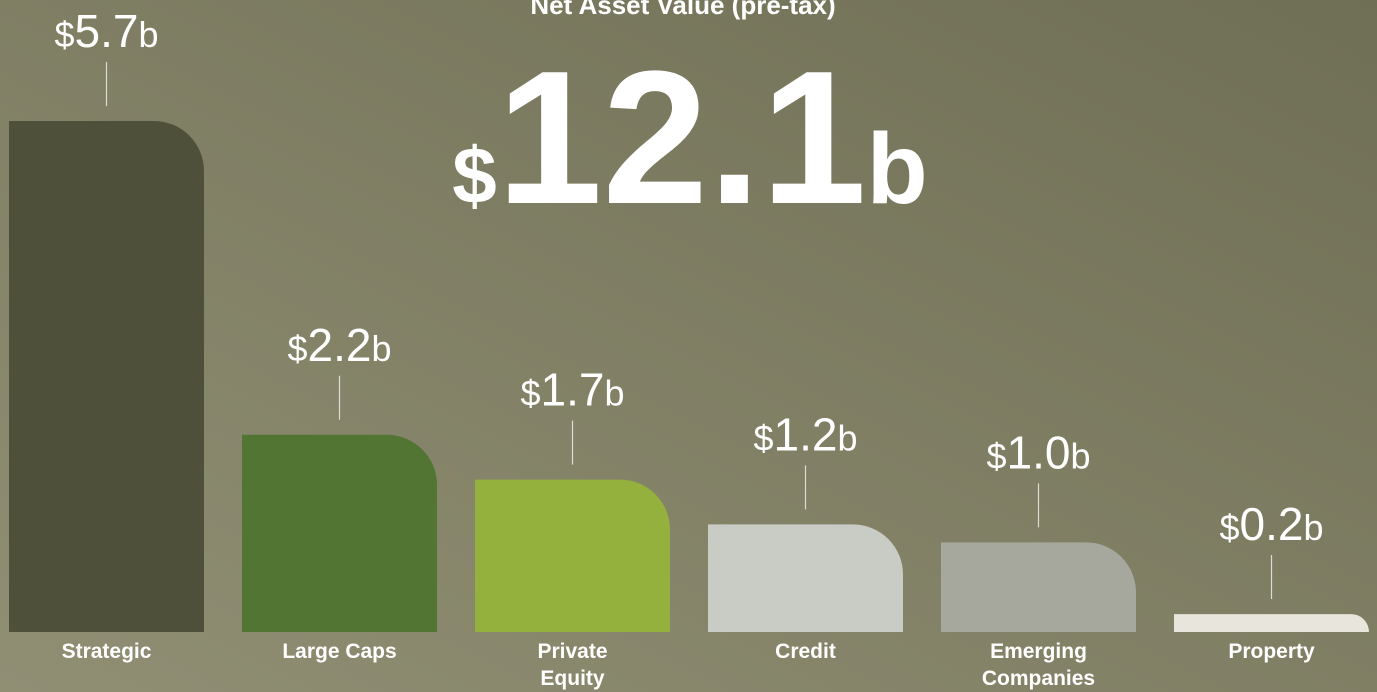  I want to click on value-label: $2.2b, so click(339, 345).